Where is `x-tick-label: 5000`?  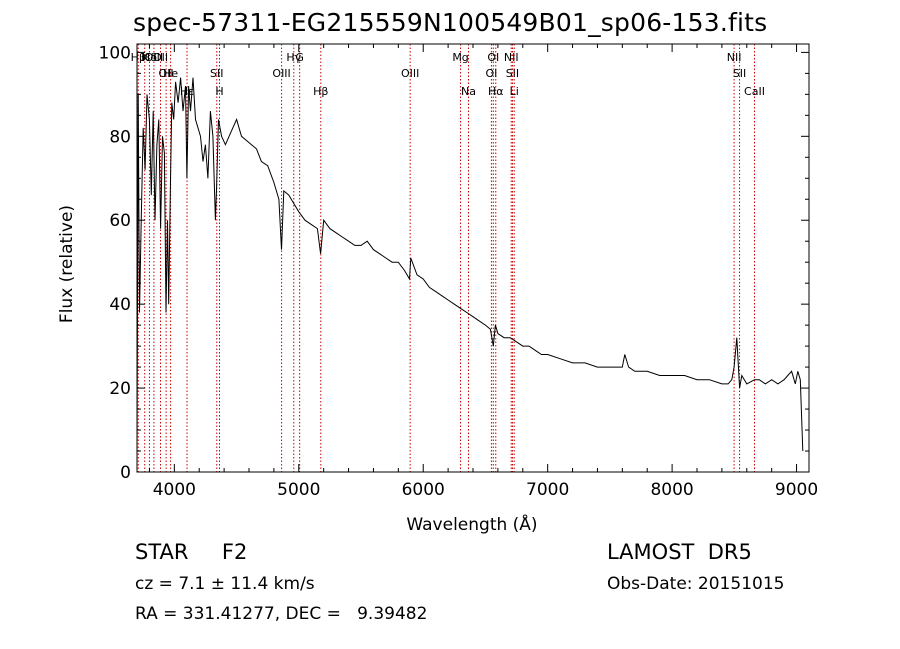
x-tick-label: 5000 is located at coordinates (298, 490).